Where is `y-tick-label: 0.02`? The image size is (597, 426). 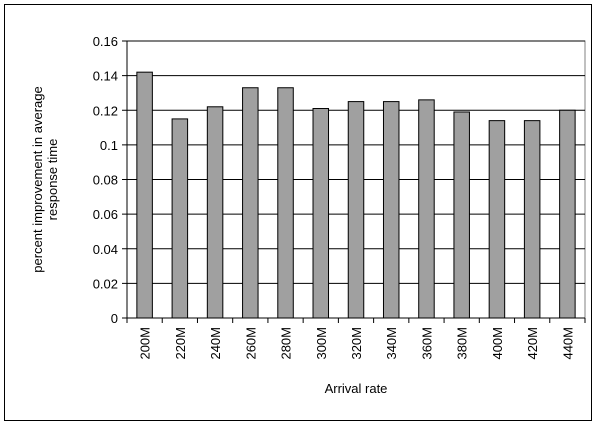
y-tick-label: 0.02 is located at coordinates (105, 283).